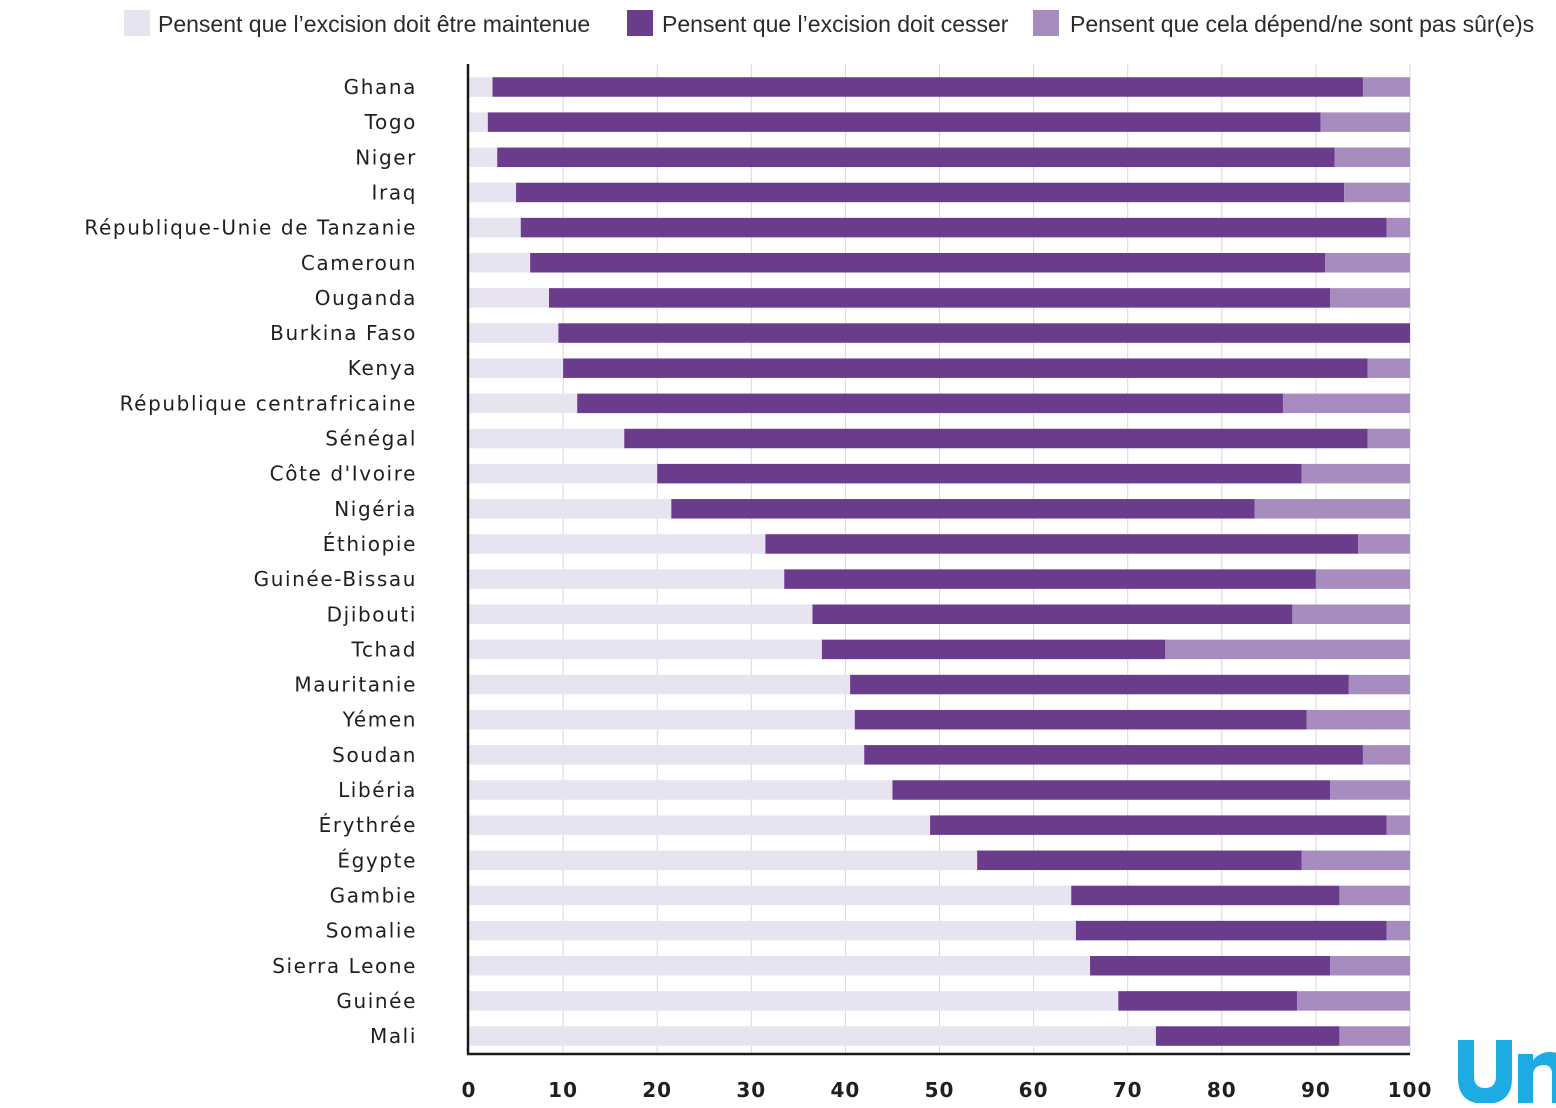  Describe the element at coordinates (372, 614) in the screenshot. I see `category-label: Djibouti` at that location.